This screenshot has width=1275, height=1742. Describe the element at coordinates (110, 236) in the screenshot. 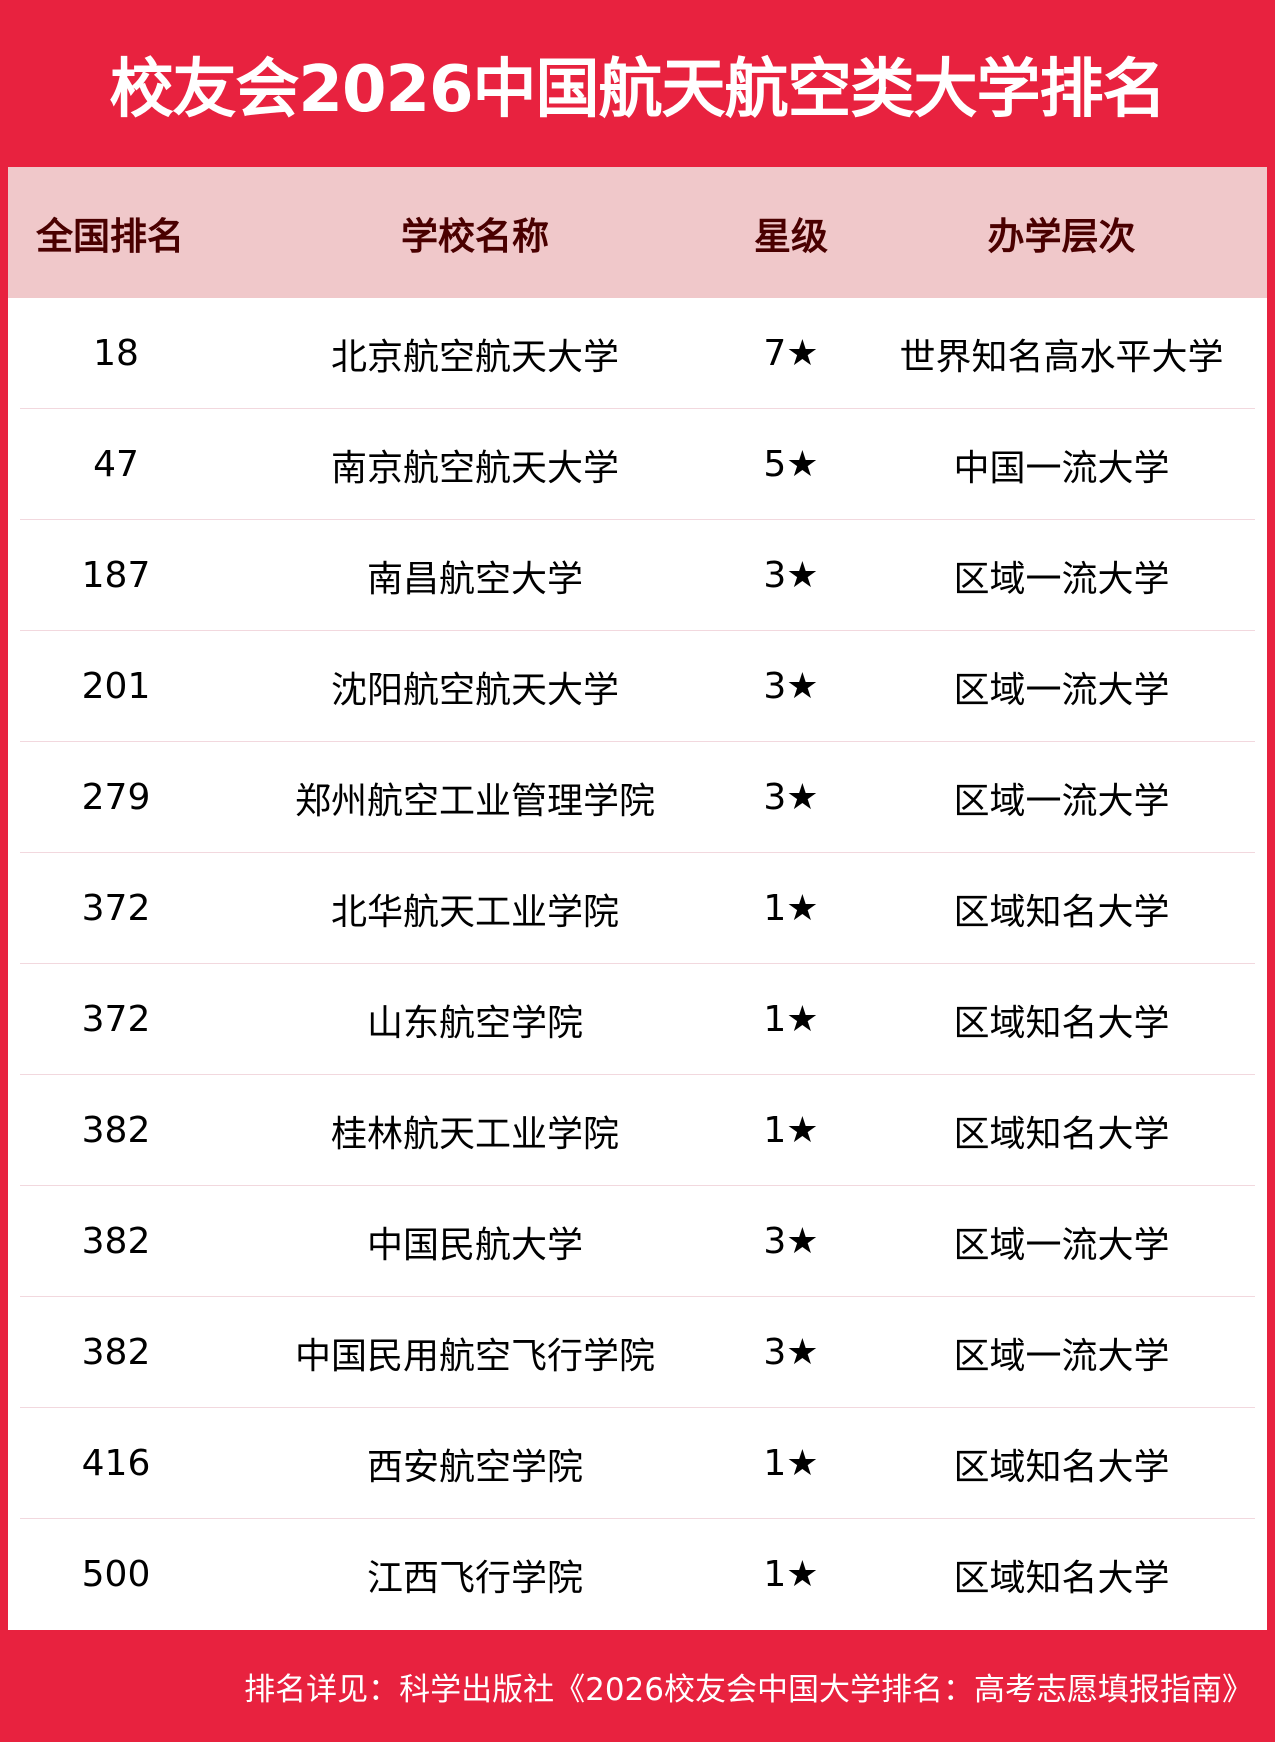

I see `header-rank: 全国排名` at that location.